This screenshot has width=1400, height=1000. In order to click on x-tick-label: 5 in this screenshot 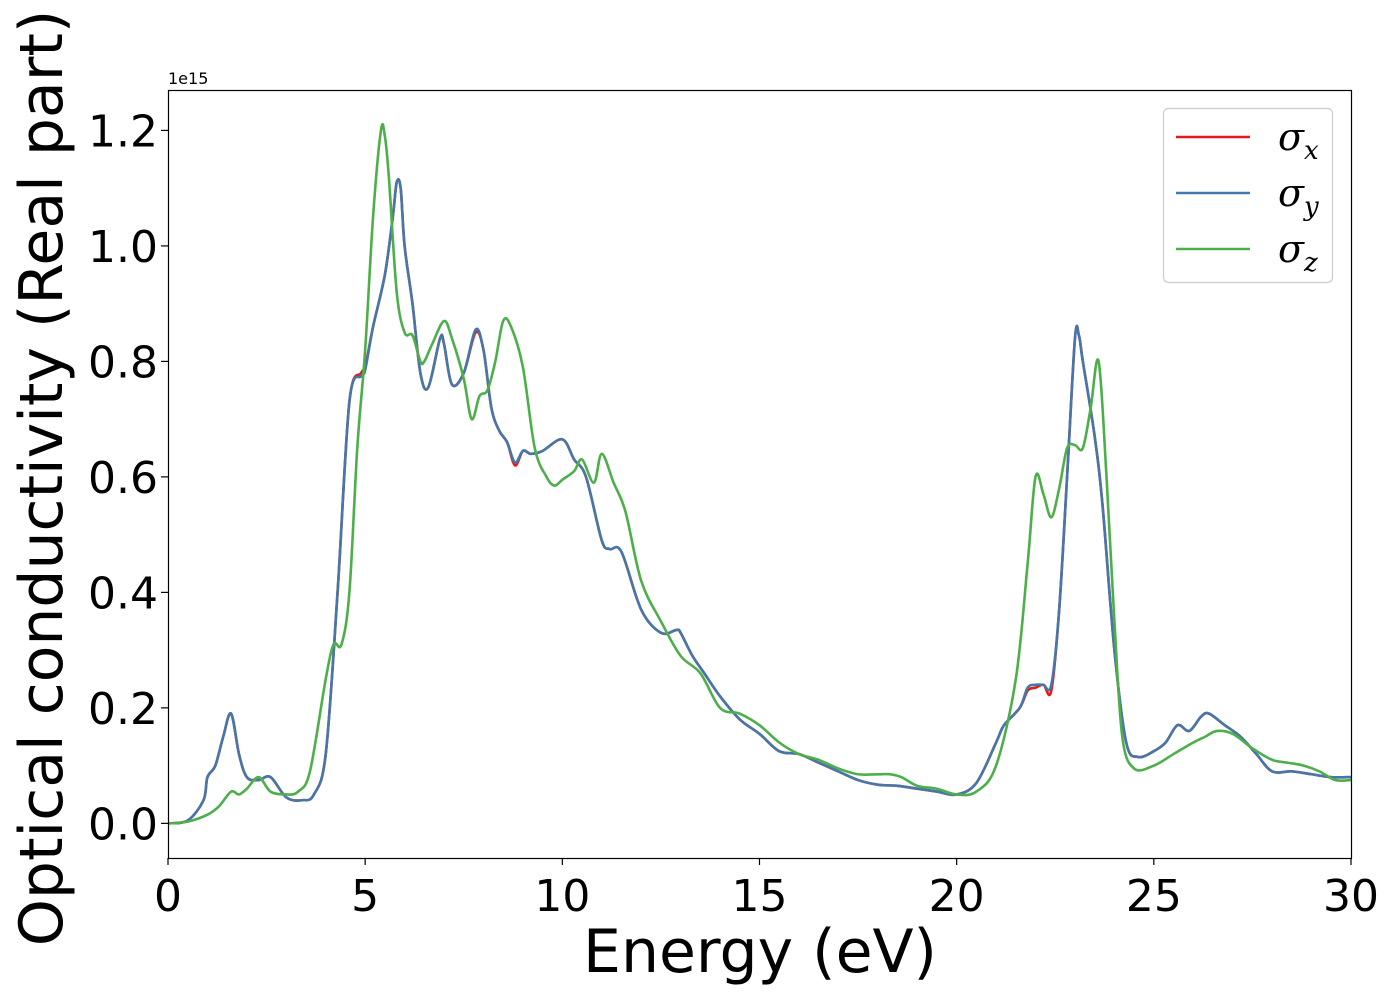, I will do `click(365, 896)`.